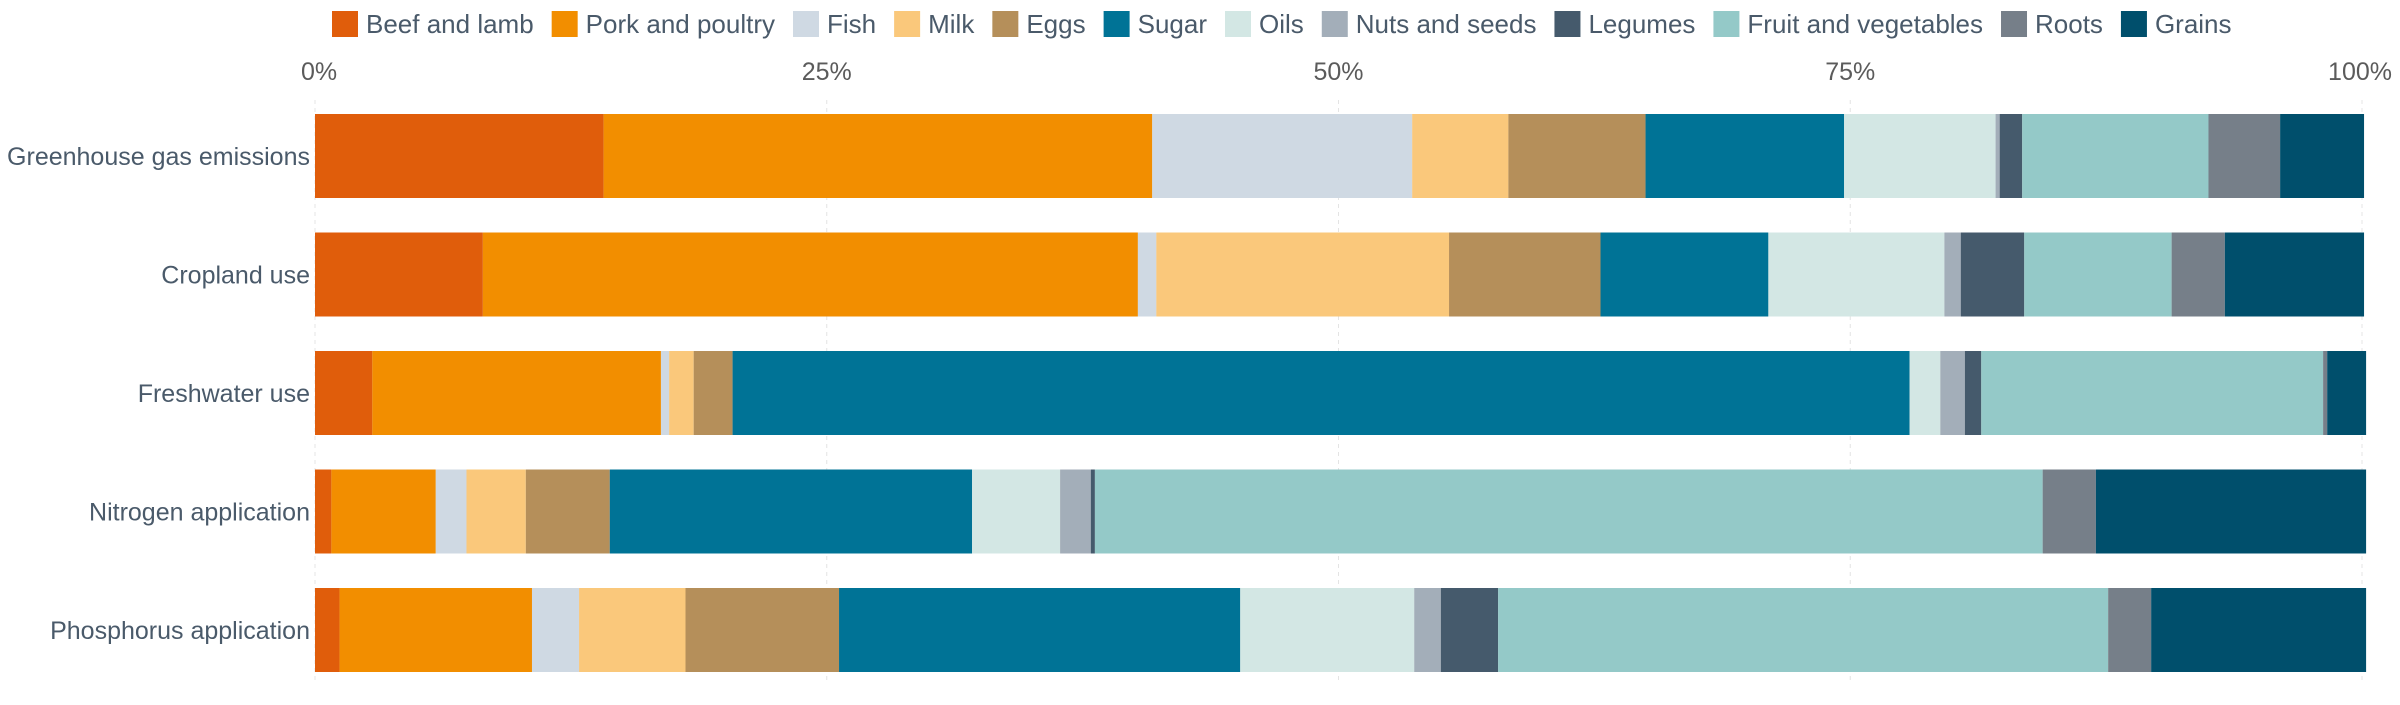  I want to click on bar-segment-legumes: Legumes: 0.2%, so click(1092, 511).